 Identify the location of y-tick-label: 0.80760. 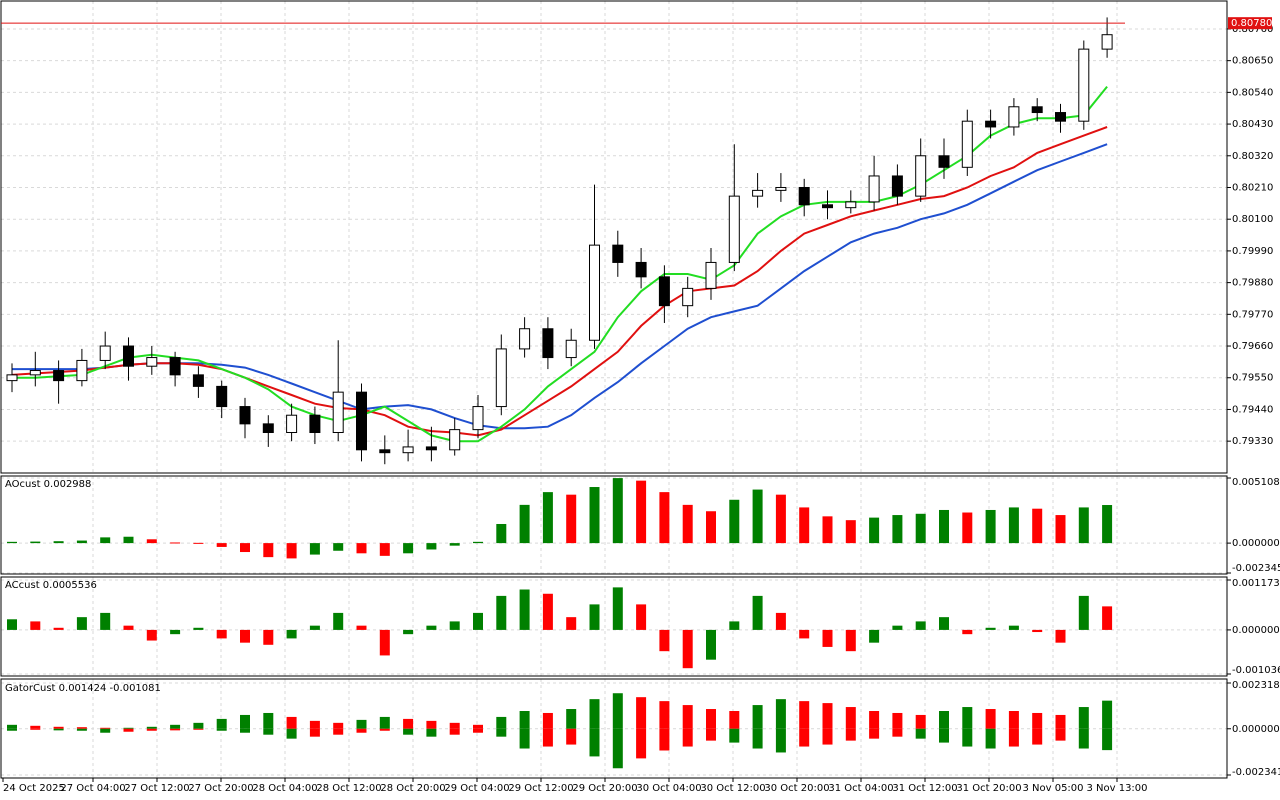
(1252, 29).